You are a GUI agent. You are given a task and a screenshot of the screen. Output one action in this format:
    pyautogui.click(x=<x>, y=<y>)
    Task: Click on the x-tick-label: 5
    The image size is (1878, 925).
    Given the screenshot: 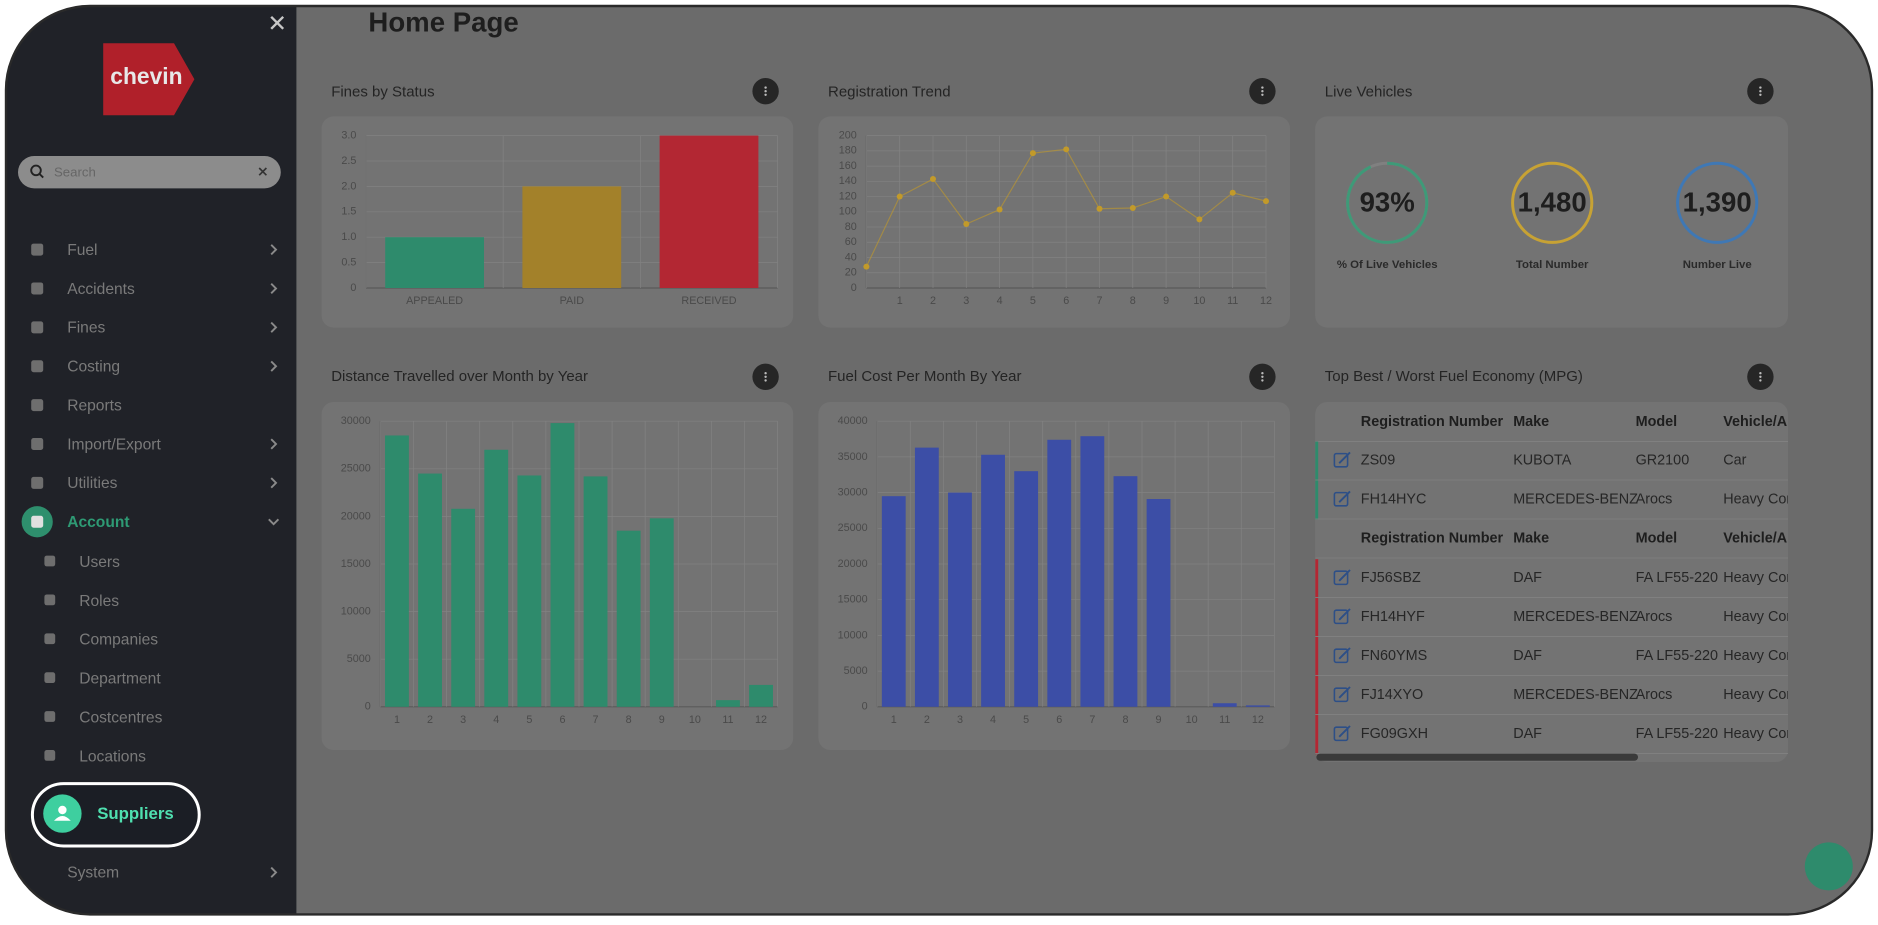 What is the action you would take?
    pyautogui.click(x=529, y=720)
    